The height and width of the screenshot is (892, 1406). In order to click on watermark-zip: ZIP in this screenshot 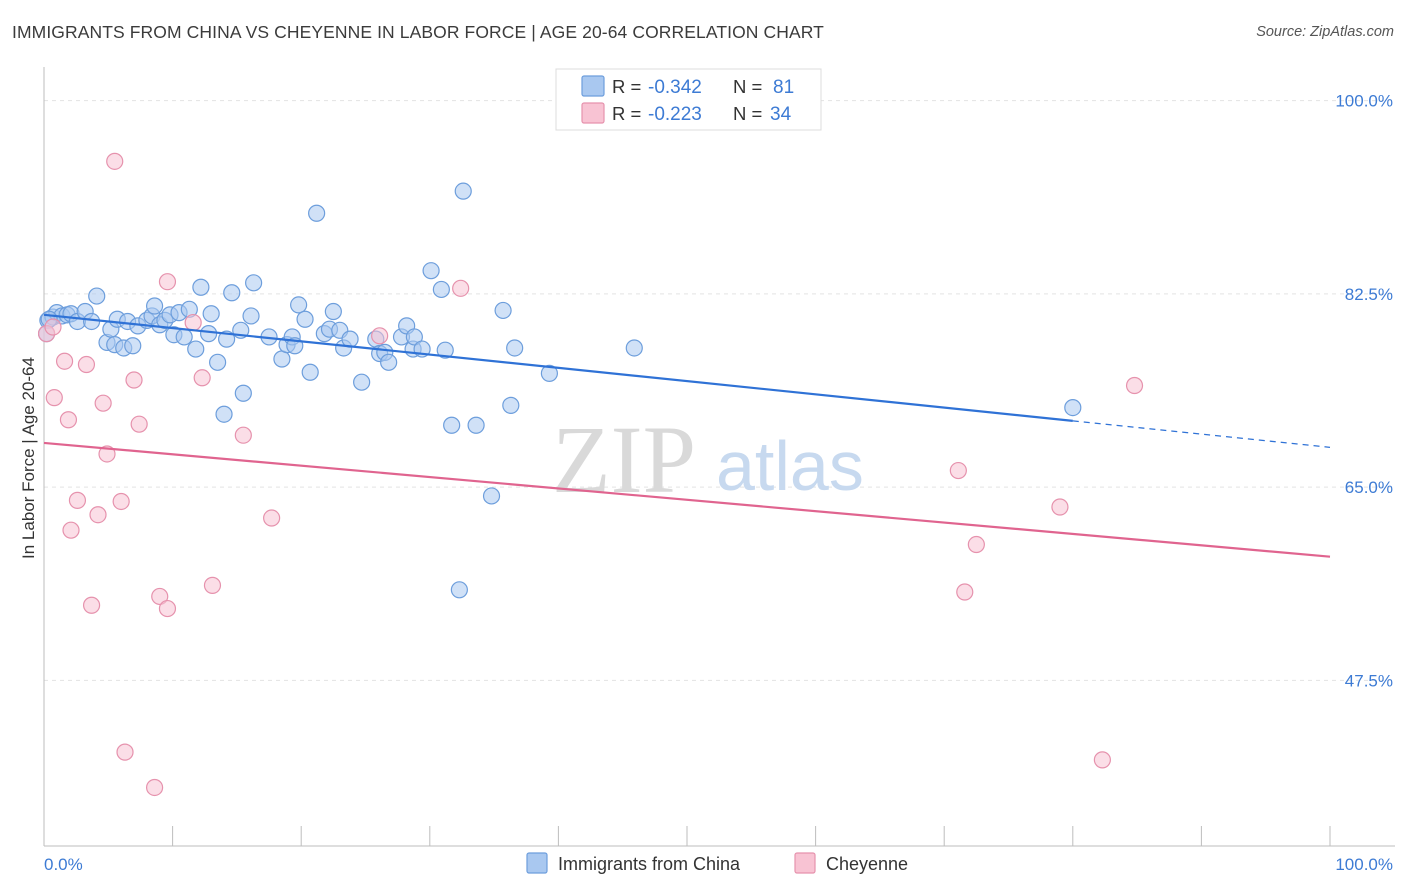, I will do `click(624, 459)`.